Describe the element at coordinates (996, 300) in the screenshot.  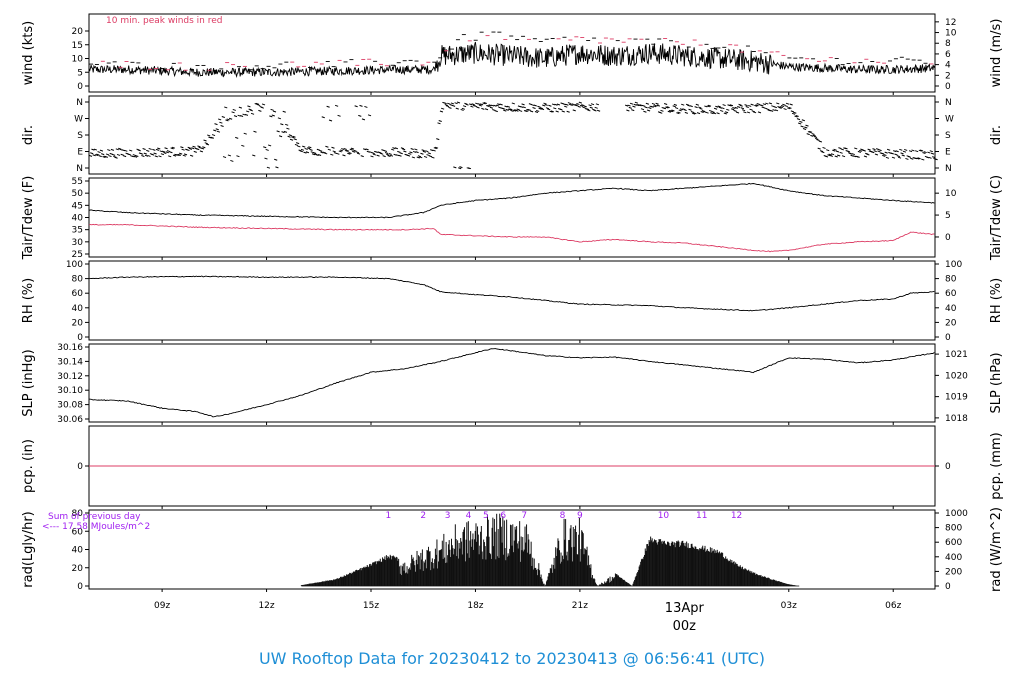
I see `ylabel-right: RH (%)` at that location.